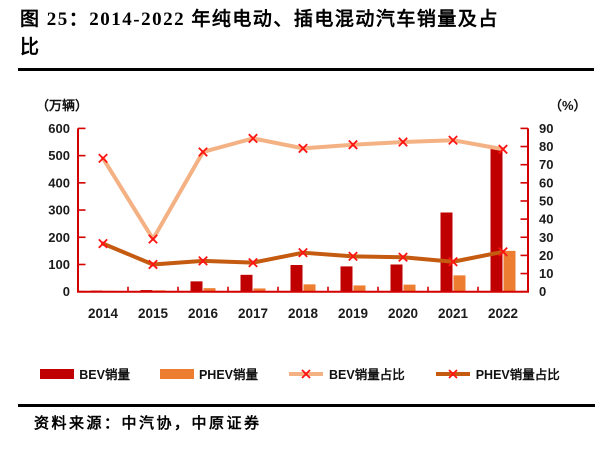  Describe the element at coordinates (546, 182) in the screenshot. I see `right-axis-tick-label: 60` at that location.